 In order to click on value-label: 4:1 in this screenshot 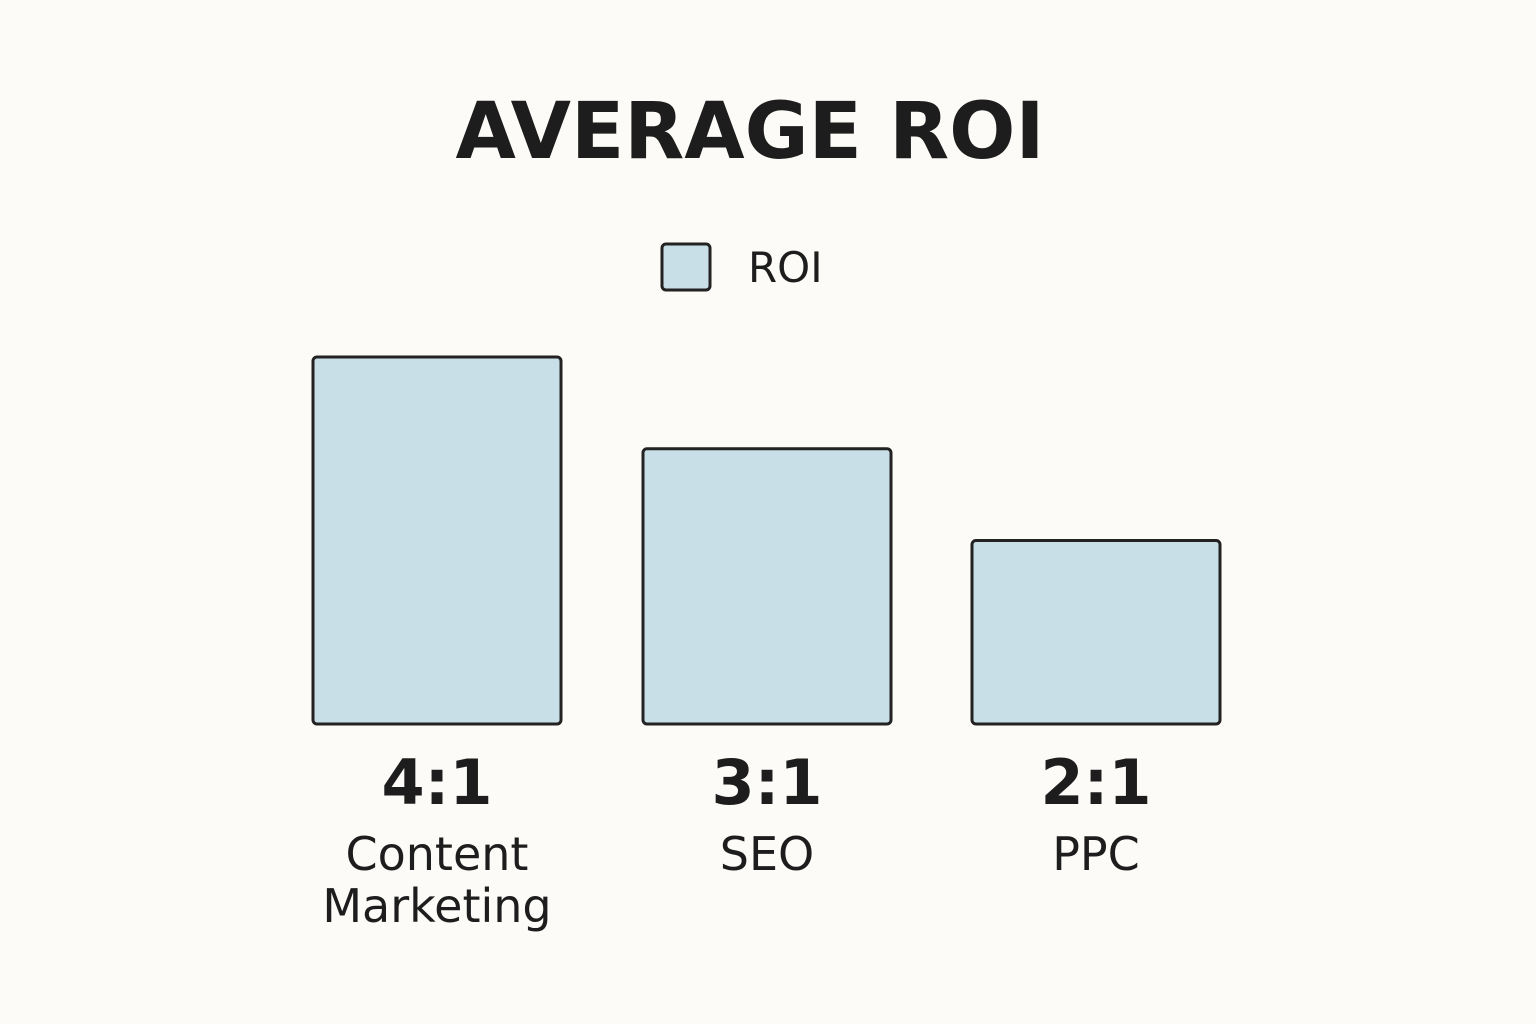, I will do `click(437, 782)`.